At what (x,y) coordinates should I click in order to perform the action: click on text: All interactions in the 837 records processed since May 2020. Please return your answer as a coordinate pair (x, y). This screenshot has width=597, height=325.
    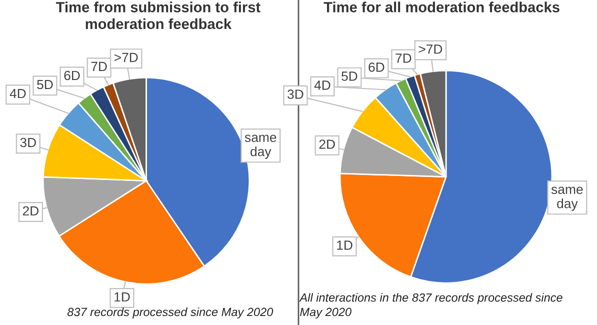
    Looking at the image, I should click on (430, 305).